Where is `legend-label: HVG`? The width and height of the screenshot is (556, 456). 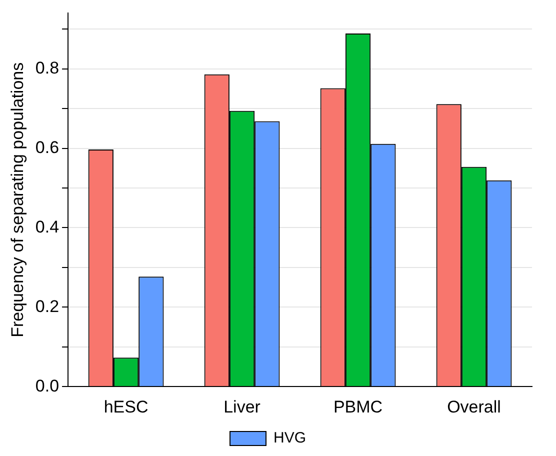 legend-label: HVG is located at coordinates (290, 438).